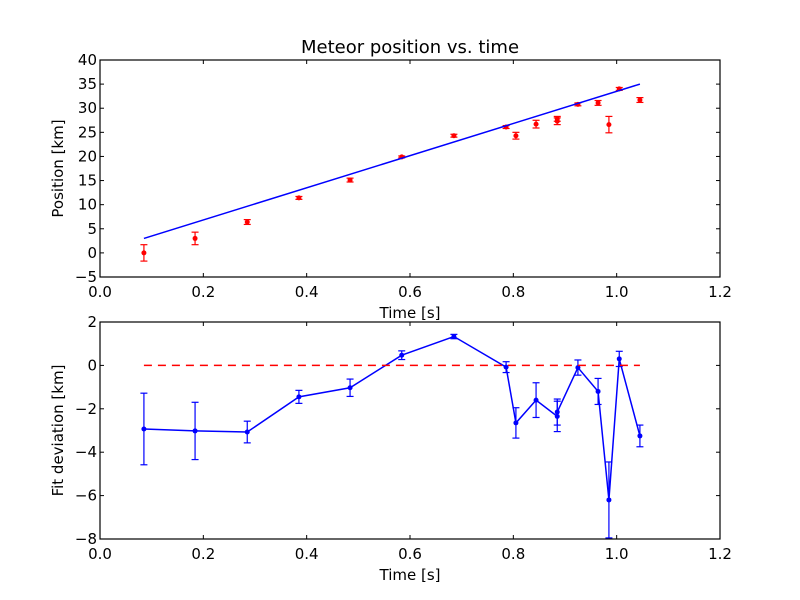 Image resolution: width=800 pixels, height=600 pixels. I want to click on y-tick-label: −6, so click(86, 496).